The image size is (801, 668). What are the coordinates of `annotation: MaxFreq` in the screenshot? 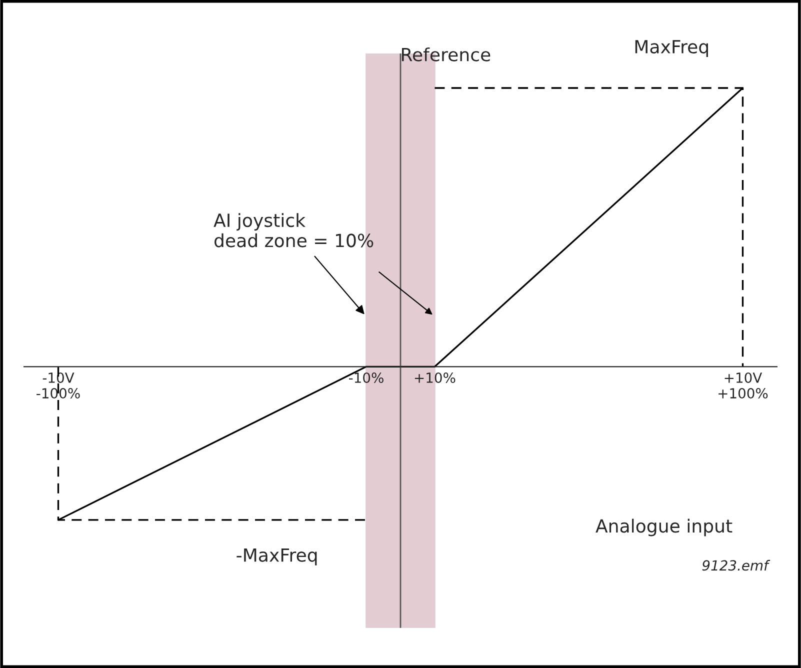 It's located at (671, 49).